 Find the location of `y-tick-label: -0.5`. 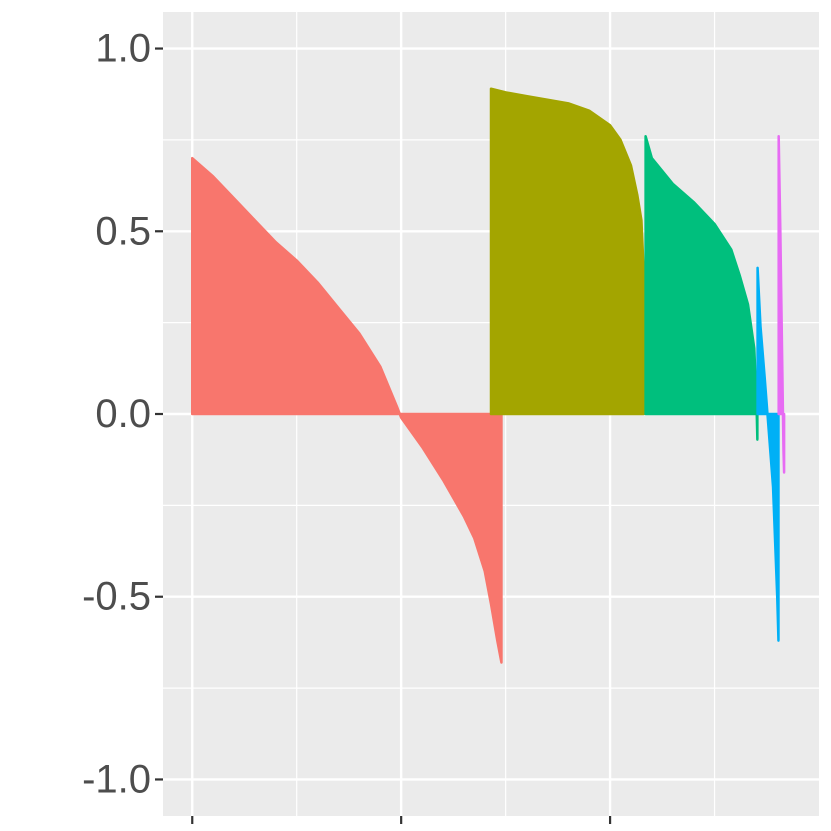

y-tick-label: -0.5 is located at coordinates (116, 597).